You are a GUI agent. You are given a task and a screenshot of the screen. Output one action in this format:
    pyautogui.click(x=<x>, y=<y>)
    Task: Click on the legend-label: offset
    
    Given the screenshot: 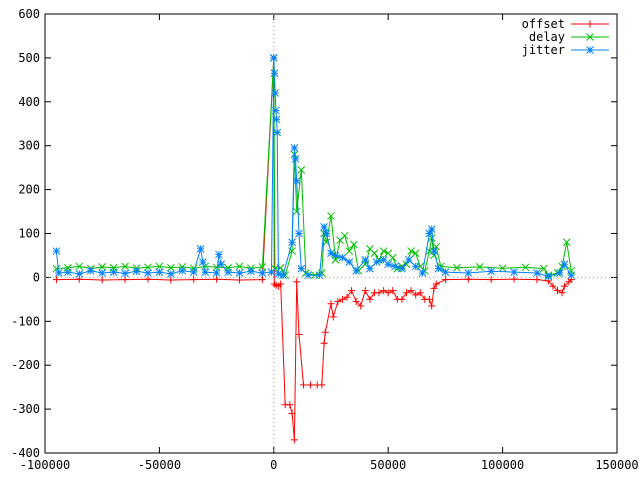 What is the action you would take?
    pyautogui.click(x=543, y=24)
    